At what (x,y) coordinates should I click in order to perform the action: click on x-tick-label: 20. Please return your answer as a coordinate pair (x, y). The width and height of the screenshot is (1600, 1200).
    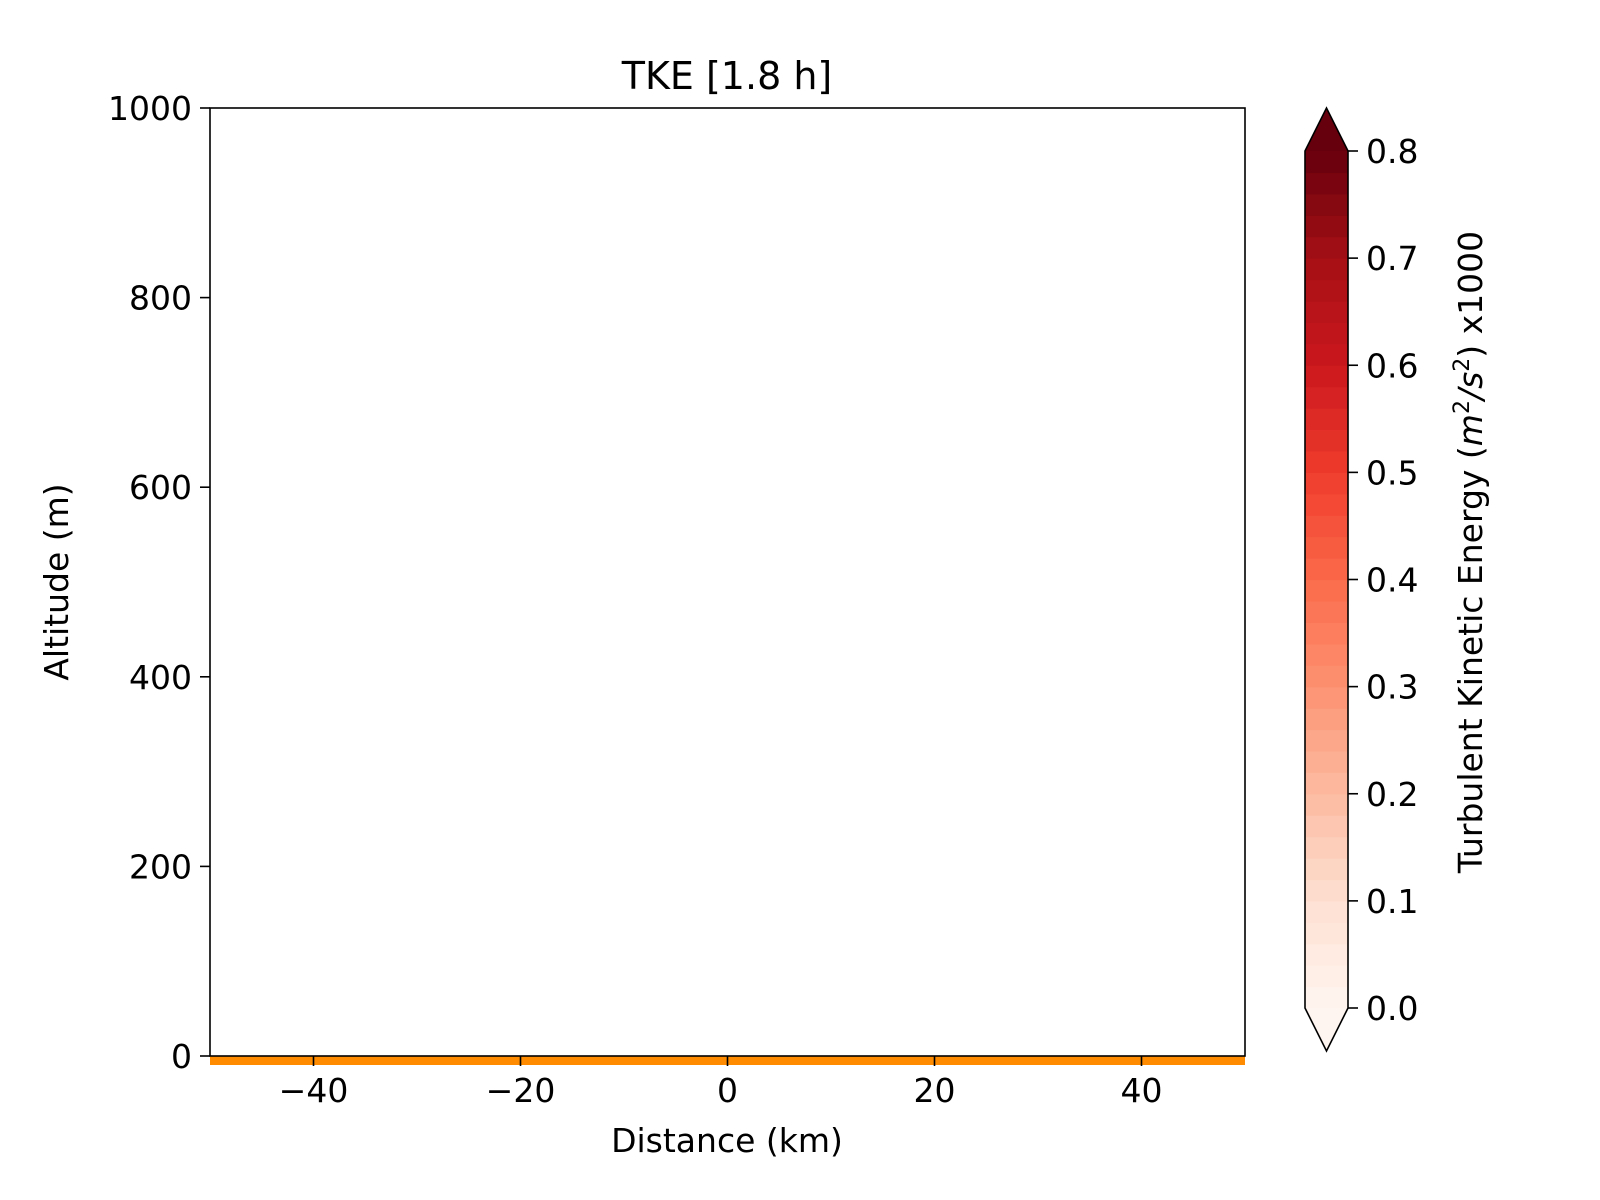
    Looking at the image, I should click on (935, 1090).